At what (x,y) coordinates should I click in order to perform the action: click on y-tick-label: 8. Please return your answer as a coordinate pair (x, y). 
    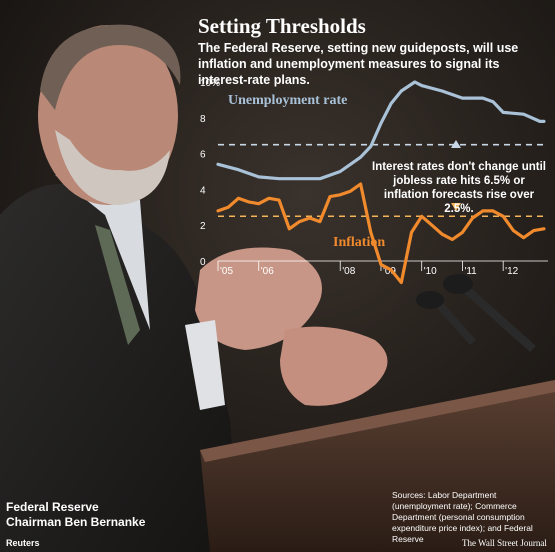
    Looking at the image, I should click on (203, 119).